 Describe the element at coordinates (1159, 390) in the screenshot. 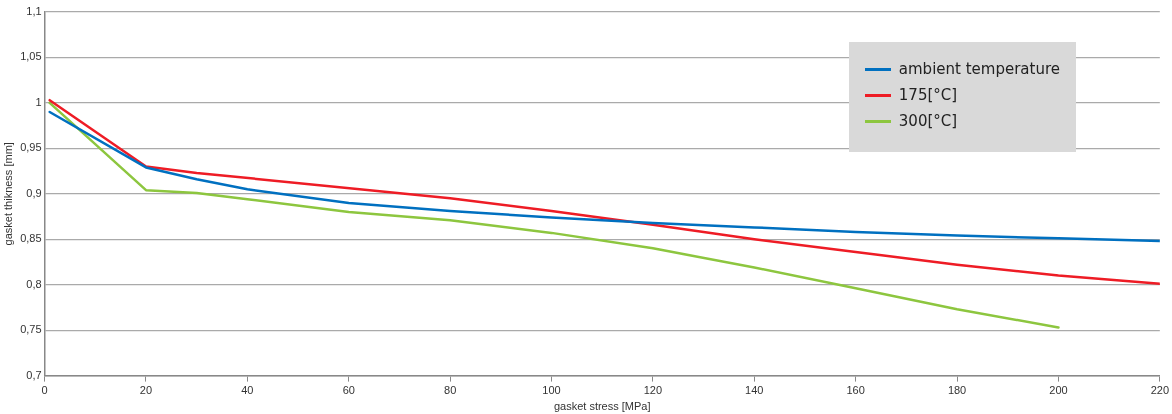

I see `x-tick-label: 220` at that location.